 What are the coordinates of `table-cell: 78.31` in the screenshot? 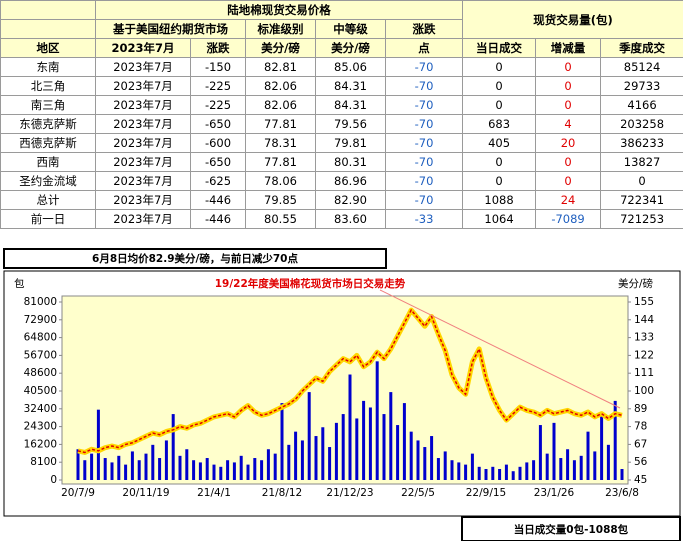 It's located at (280, 143).